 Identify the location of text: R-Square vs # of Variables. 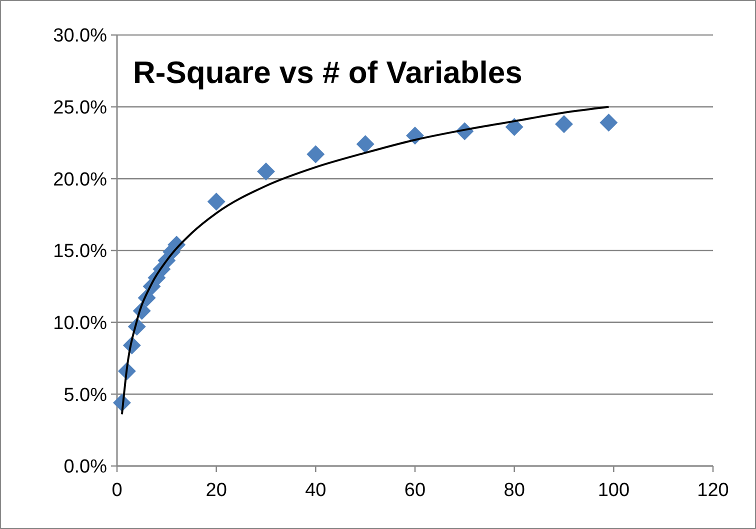
(327, 72).